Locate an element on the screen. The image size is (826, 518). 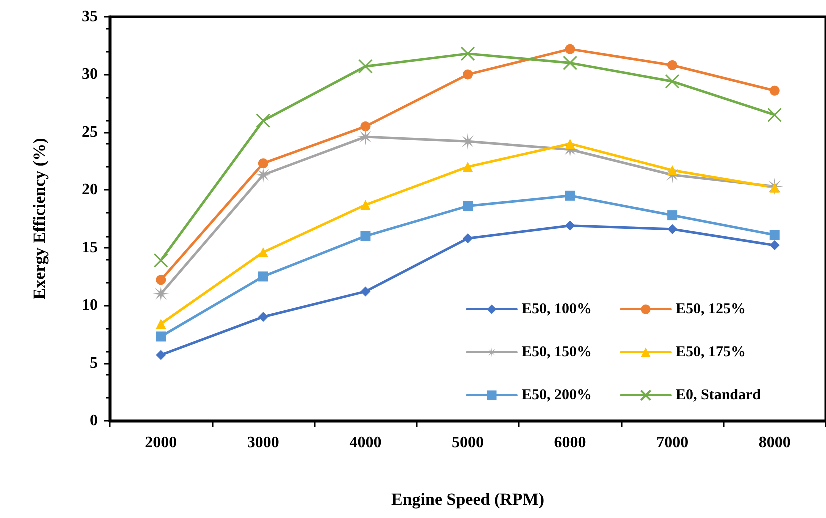
y-tick-label: 0 is located at coordinates (94, 421).